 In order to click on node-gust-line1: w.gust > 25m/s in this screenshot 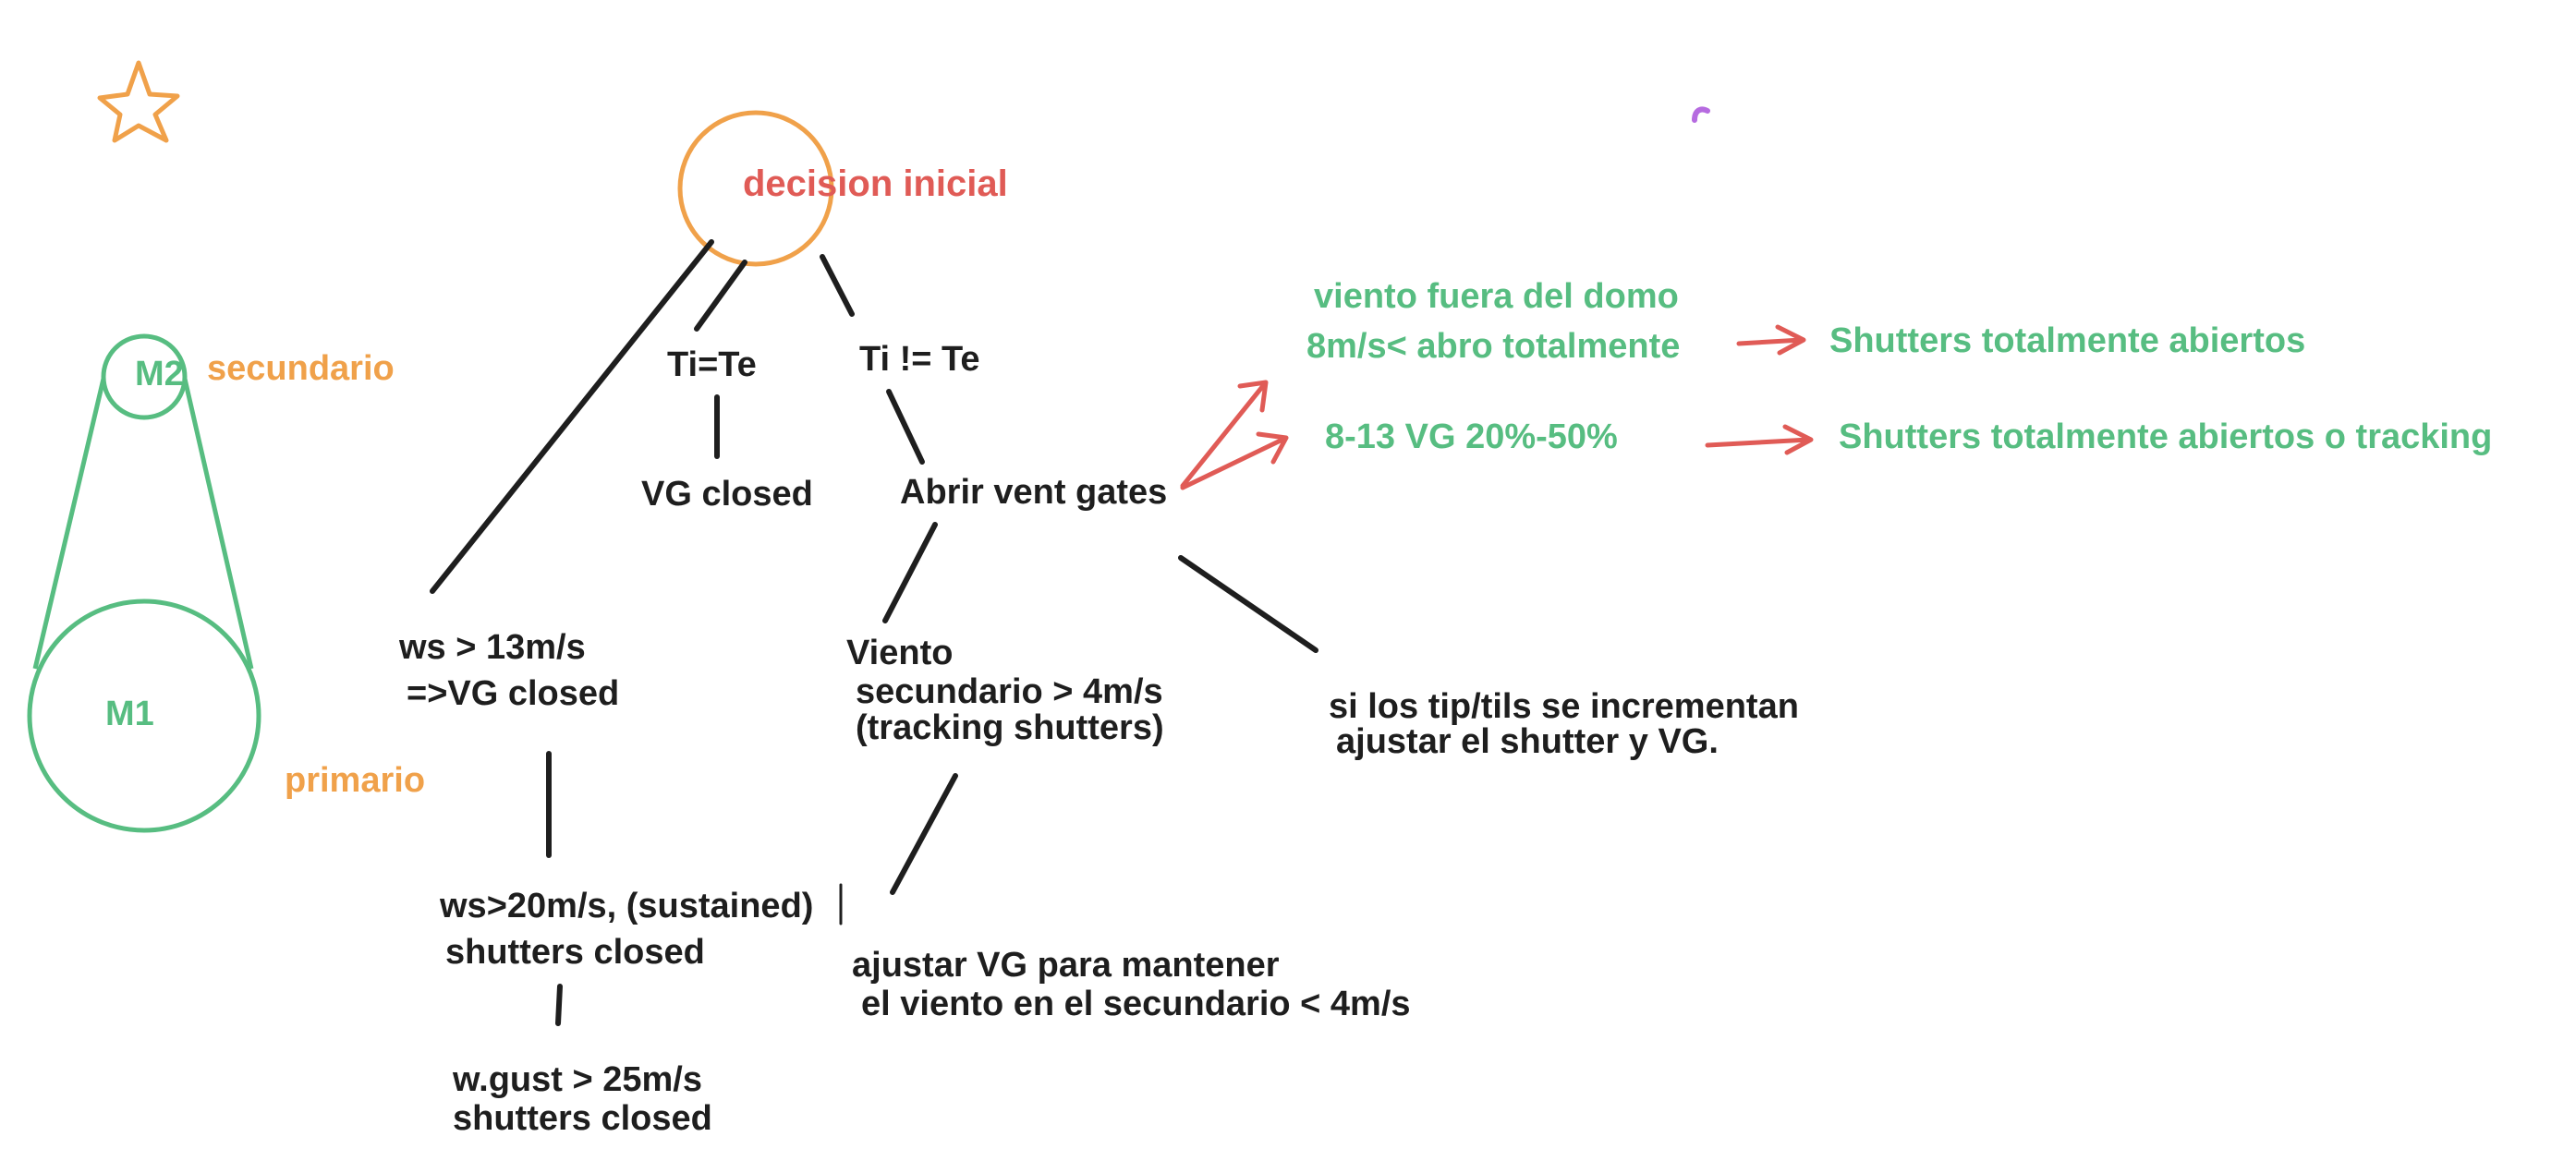, I will do `click(577, 1079)`.